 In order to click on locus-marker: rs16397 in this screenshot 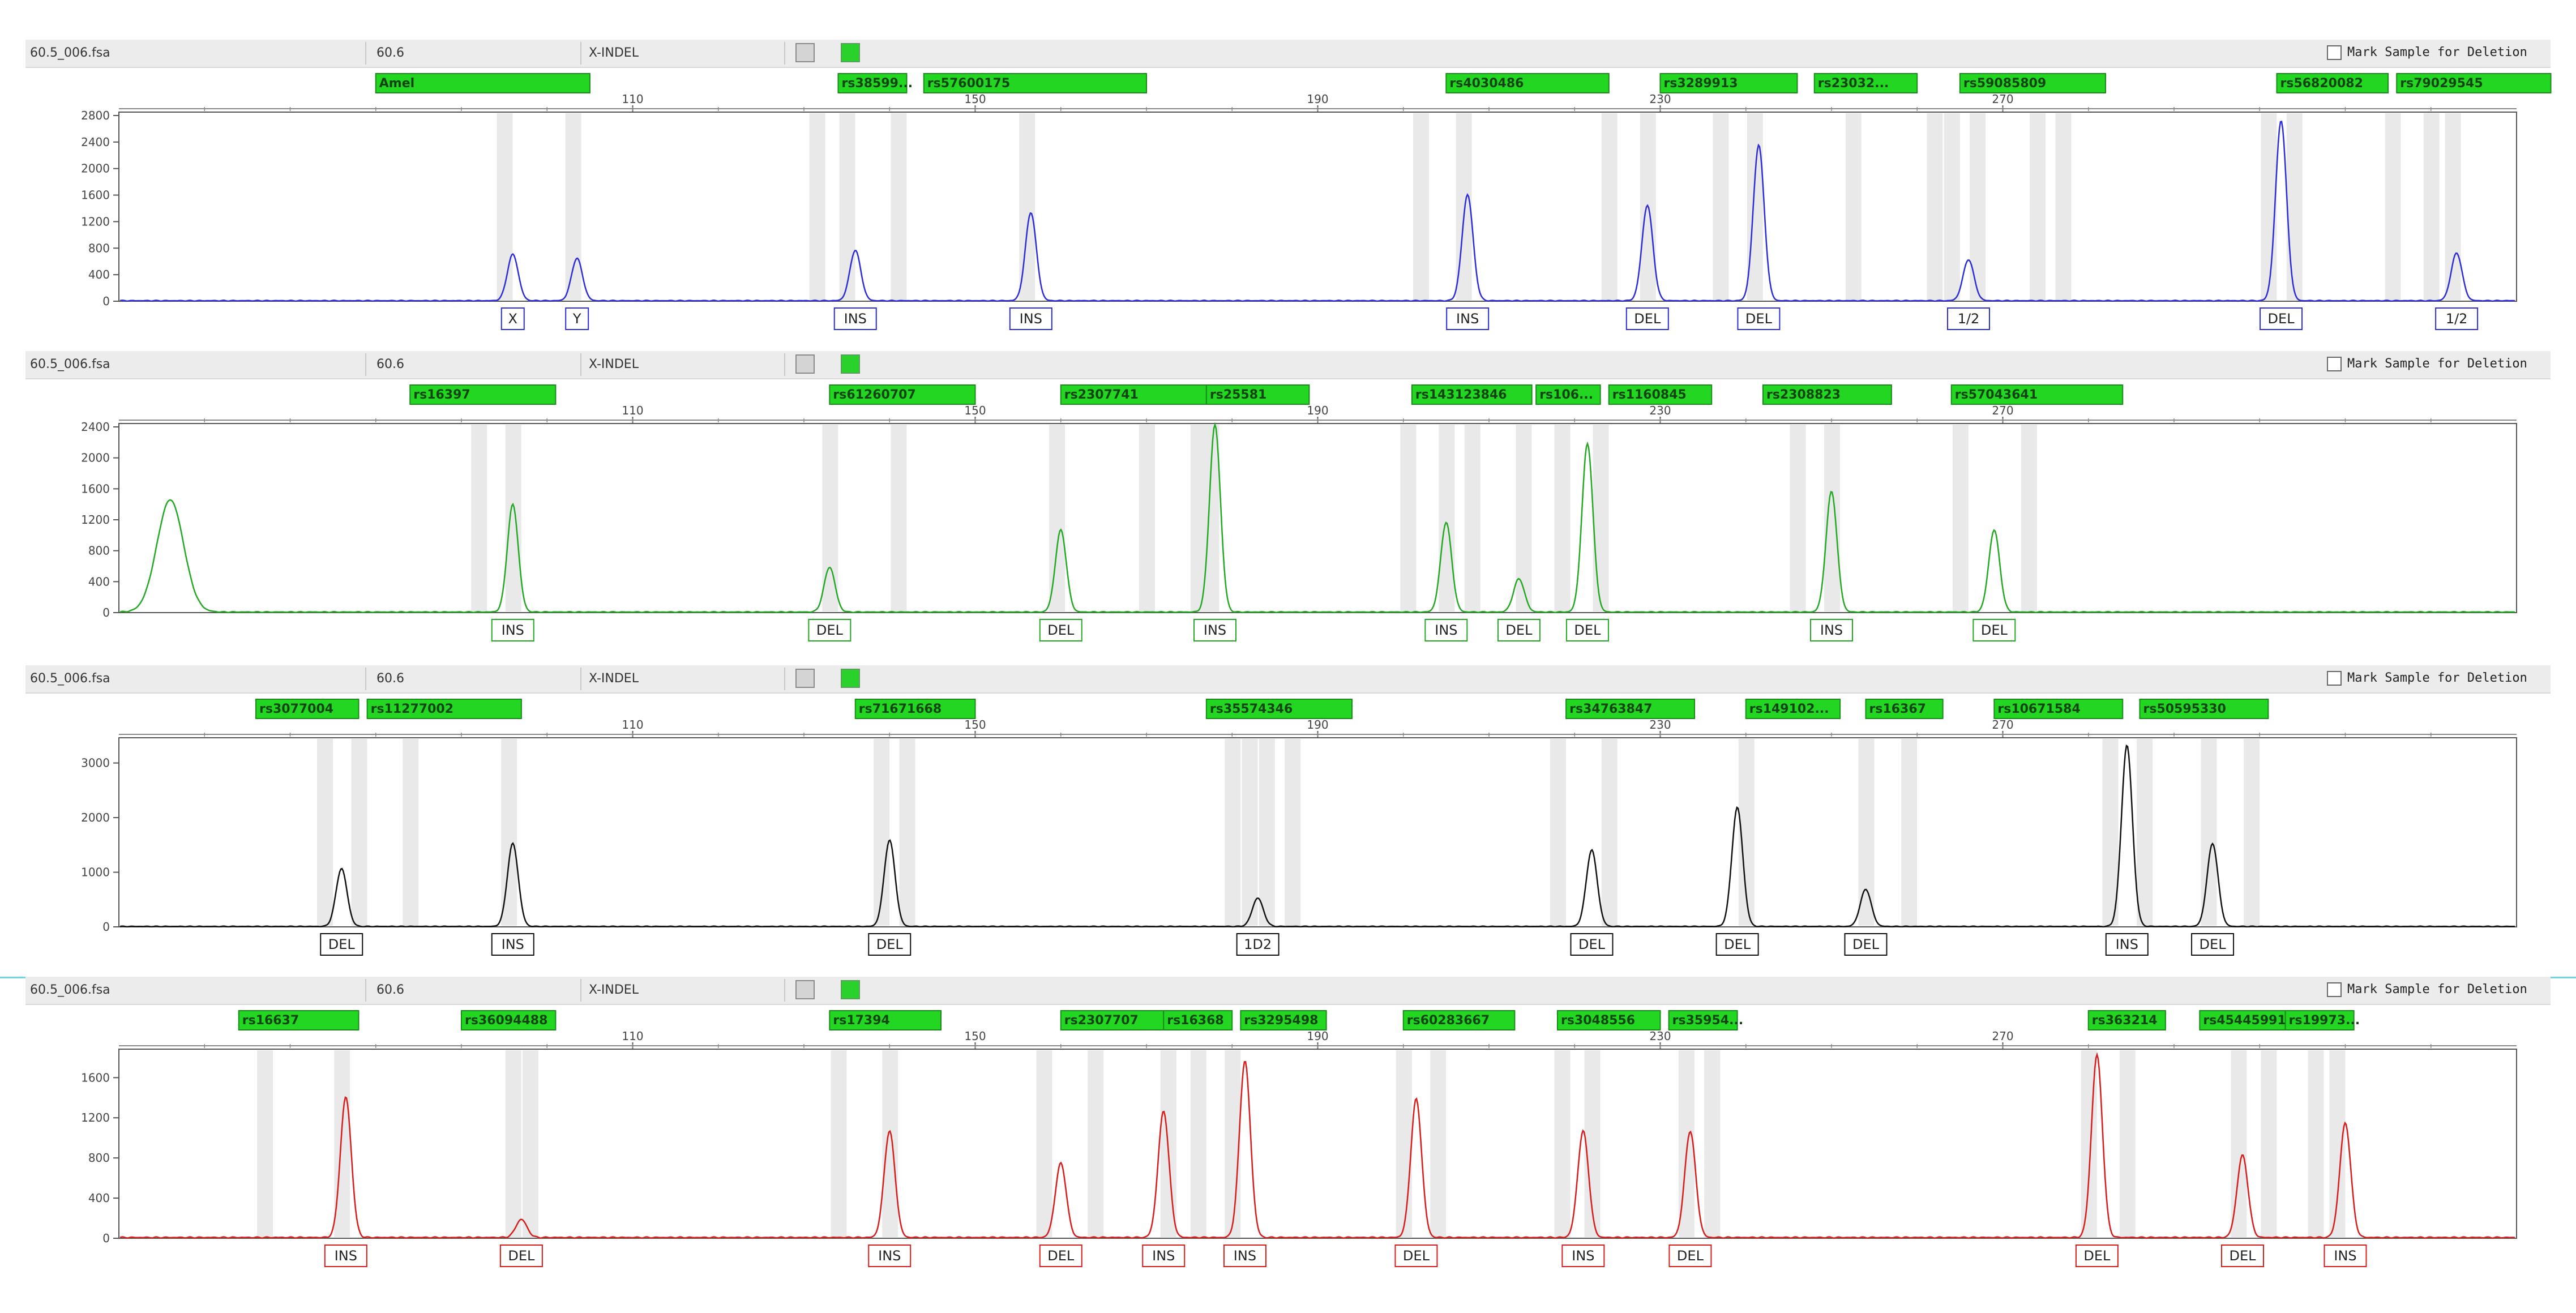, I will do `click(483, 394)`.